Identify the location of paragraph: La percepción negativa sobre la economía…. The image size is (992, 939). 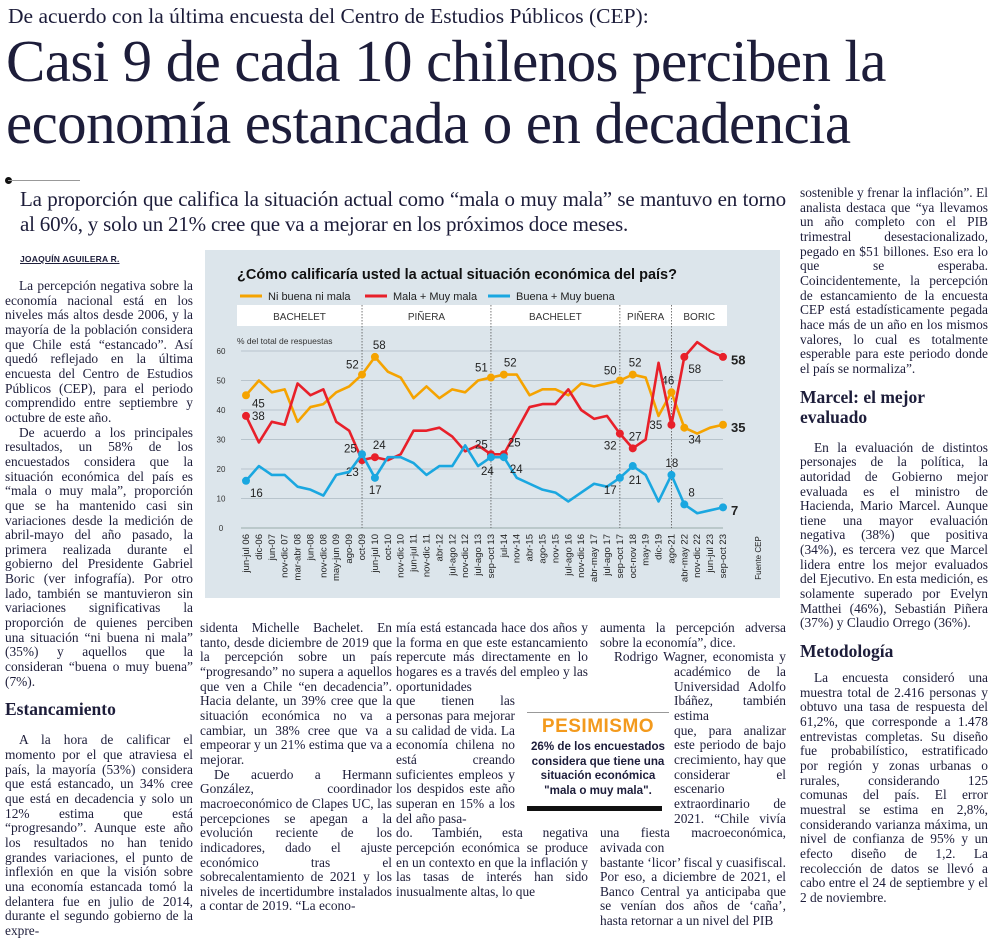
(99, 351).